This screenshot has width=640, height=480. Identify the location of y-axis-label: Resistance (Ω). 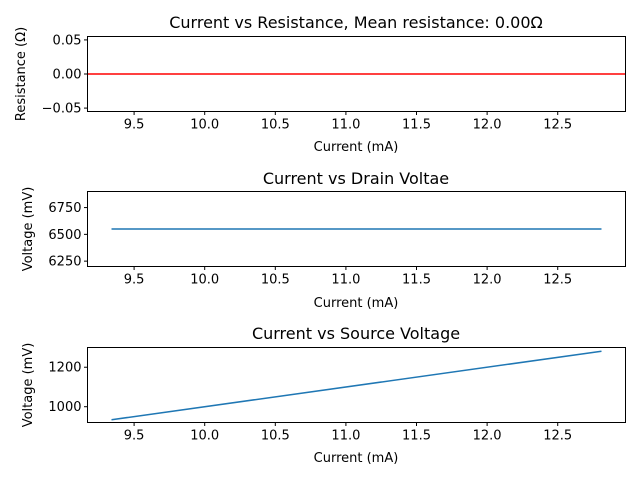
(21, 74).